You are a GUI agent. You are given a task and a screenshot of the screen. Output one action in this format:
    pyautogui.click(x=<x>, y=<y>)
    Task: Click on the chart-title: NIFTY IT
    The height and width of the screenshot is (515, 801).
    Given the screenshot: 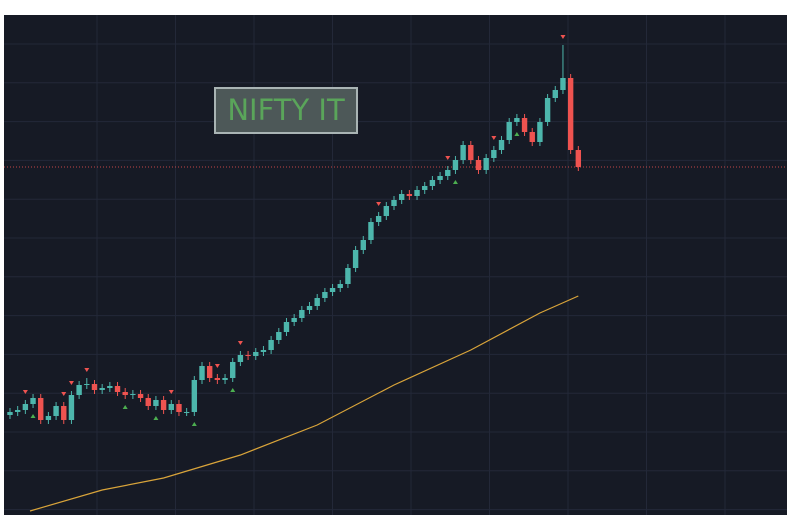 What is the action you would take?
    pyautogui.click(x=286, y=110)
    